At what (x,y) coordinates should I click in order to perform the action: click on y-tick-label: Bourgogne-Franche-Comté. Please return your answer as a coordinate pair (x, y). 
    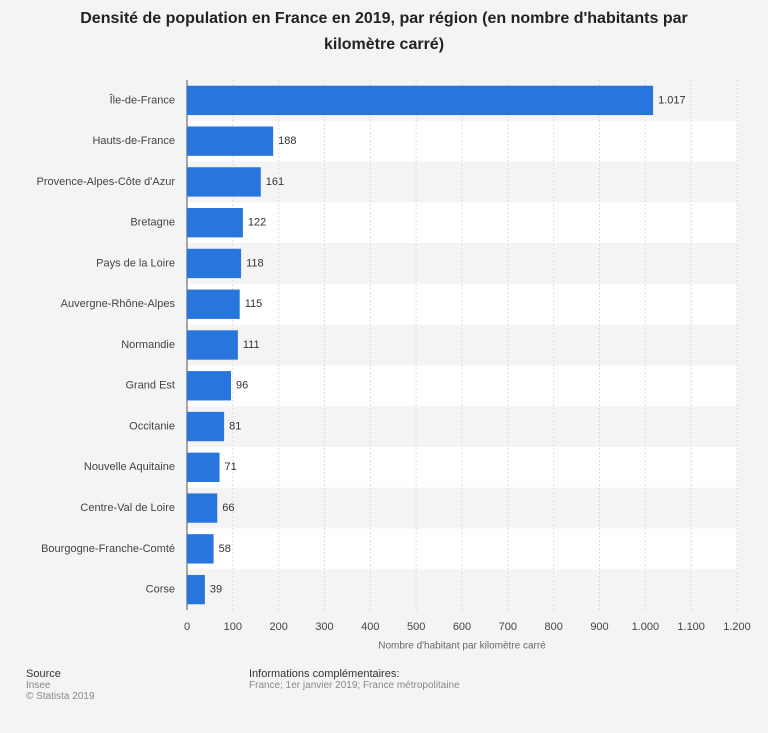
    Looking at the image, I should click on (108, 549).